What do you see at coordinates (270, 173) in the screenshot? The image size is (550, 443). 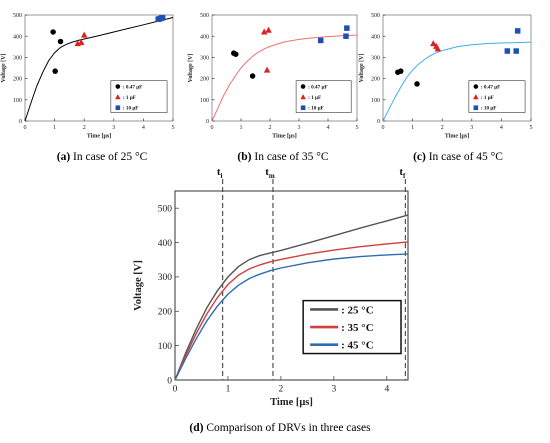 I see `time-marker-label: tm` at bounding box center [270, 173].